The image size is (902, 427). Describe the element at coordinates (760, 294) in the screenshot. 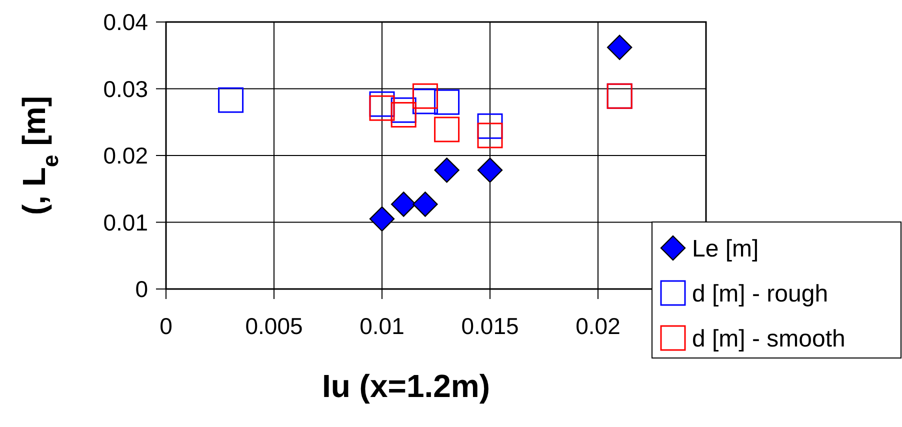

I see `legend-label: d [m] - rough` at that location.